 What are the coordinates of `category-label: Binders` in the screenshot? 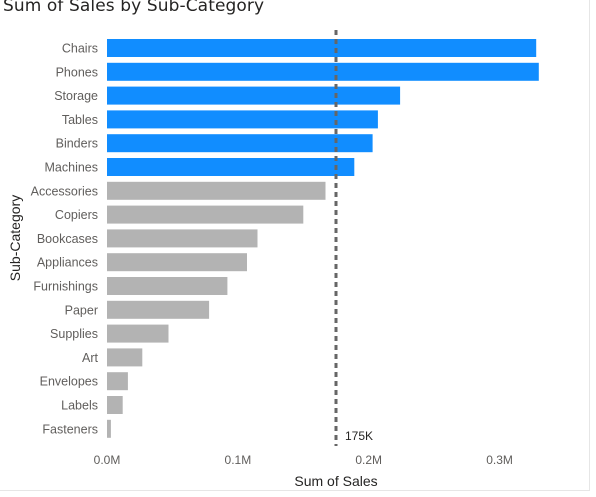 It's located at (77, 144).